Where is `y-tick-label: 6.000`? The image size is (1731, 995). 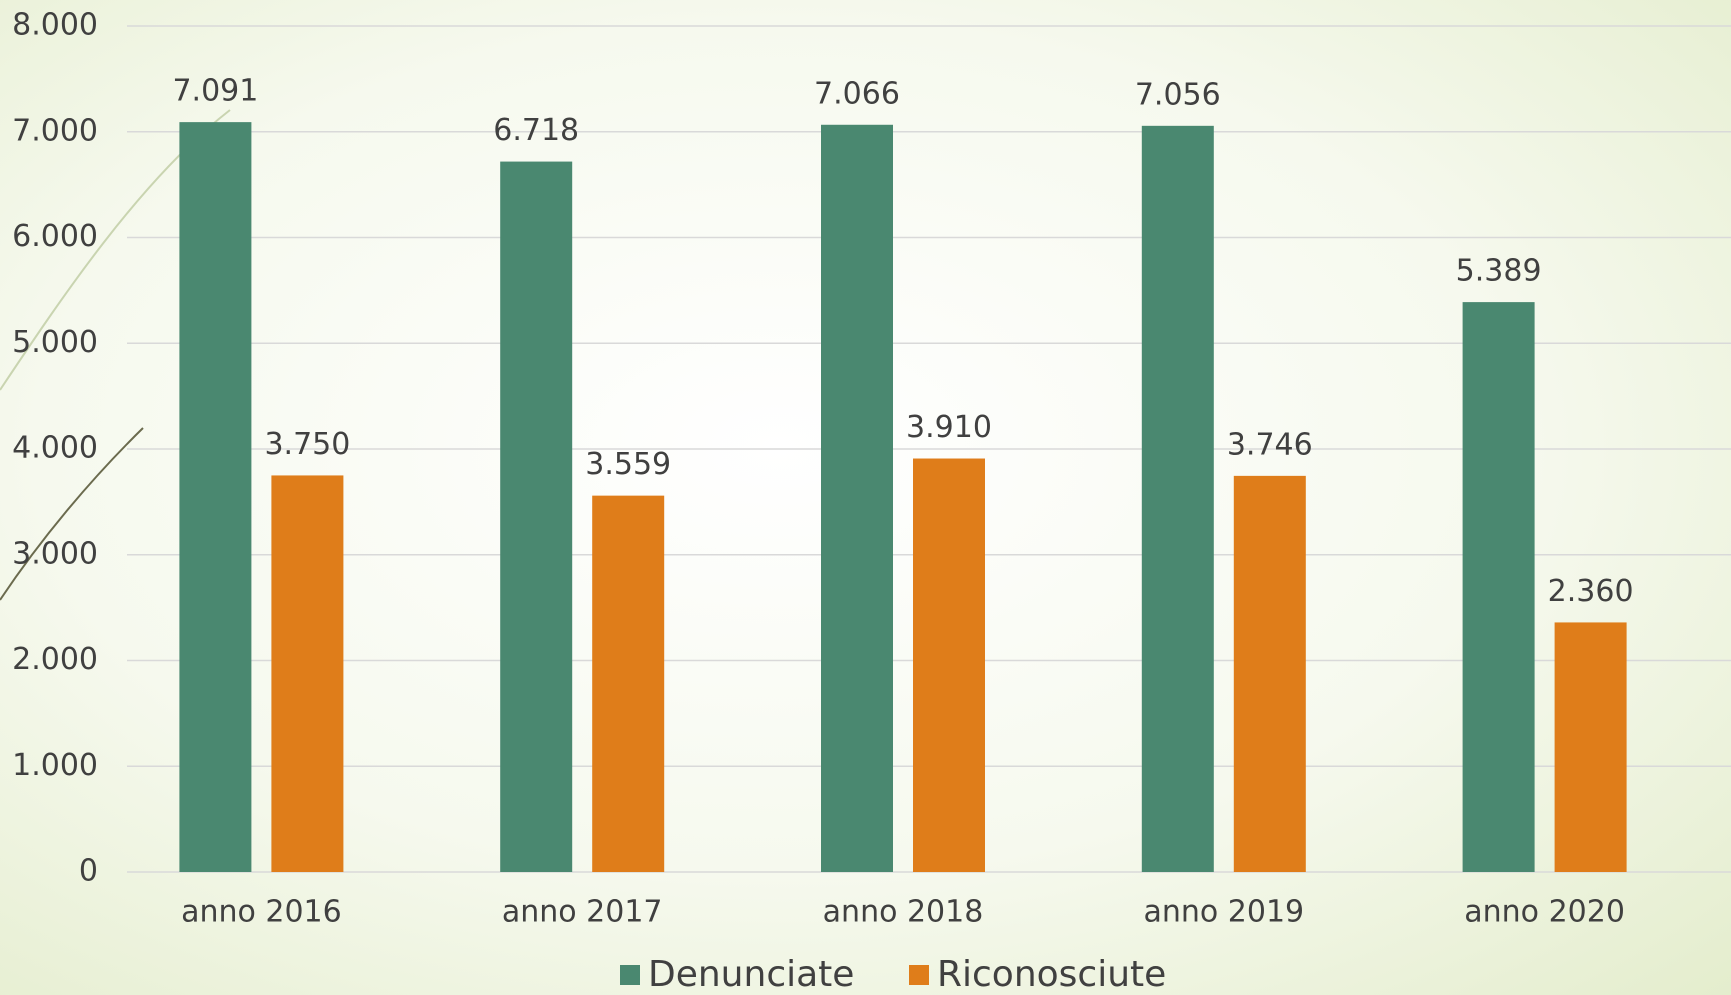 y-tick-label: 6.000 is located at coordinates (55, 236).